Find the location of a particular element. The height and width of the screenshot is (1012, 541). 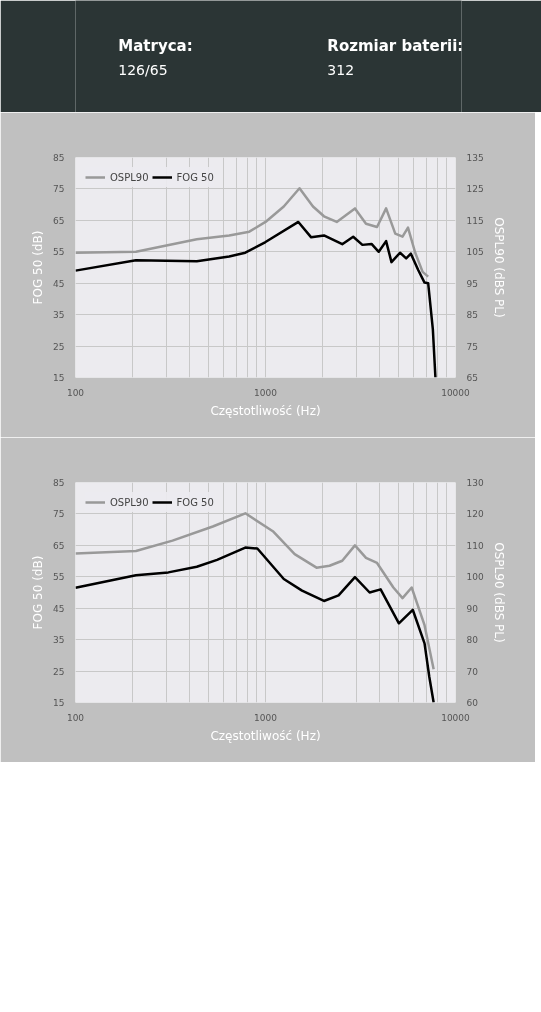

y2-tick-label: 135 is located at coordinates (475, 158).